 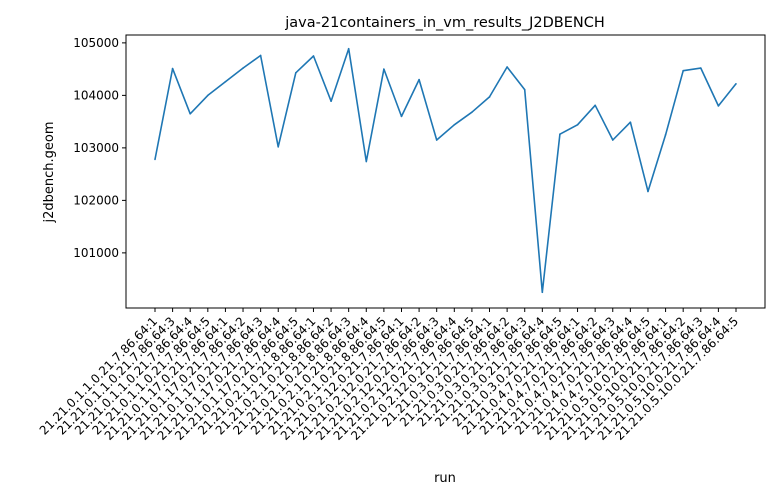 I want to click on y-tick-label: 105000, so click(x=96, y=43).